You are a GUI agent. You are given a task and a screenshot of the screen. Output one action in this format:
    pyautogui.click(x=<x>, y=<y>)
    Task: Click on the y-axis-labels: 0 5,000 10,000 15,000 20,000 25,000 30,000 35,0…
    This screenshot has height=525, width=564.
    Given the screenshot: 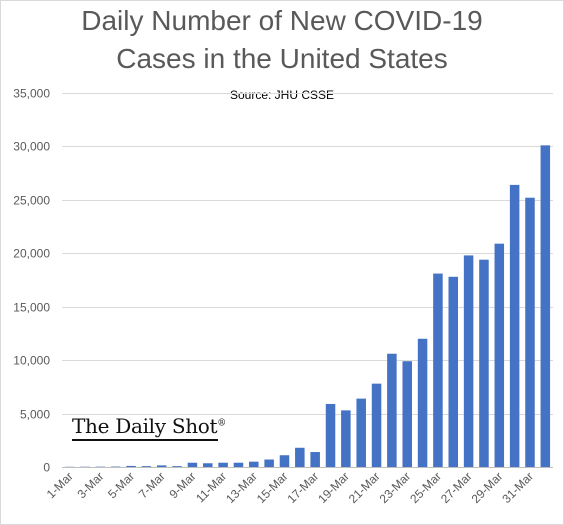 What is the action you would take?
    pyautogui.click(x=31, y=281)
    